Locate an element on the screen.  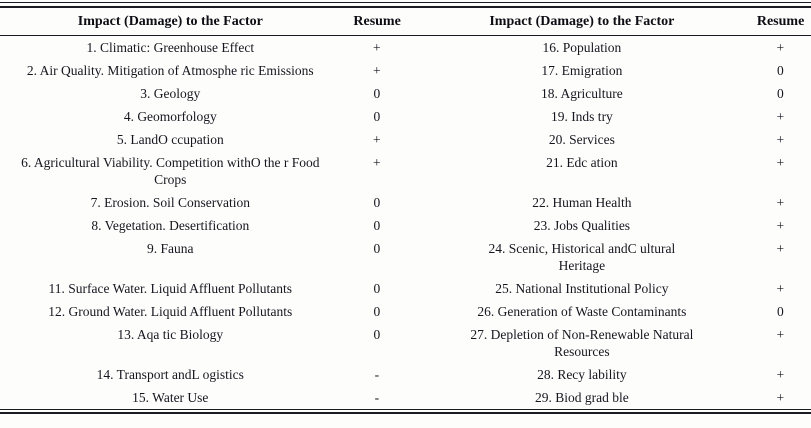
table-row: 4. Geomorfology 0 19. Inds try + is located at coordinates (405, 116).